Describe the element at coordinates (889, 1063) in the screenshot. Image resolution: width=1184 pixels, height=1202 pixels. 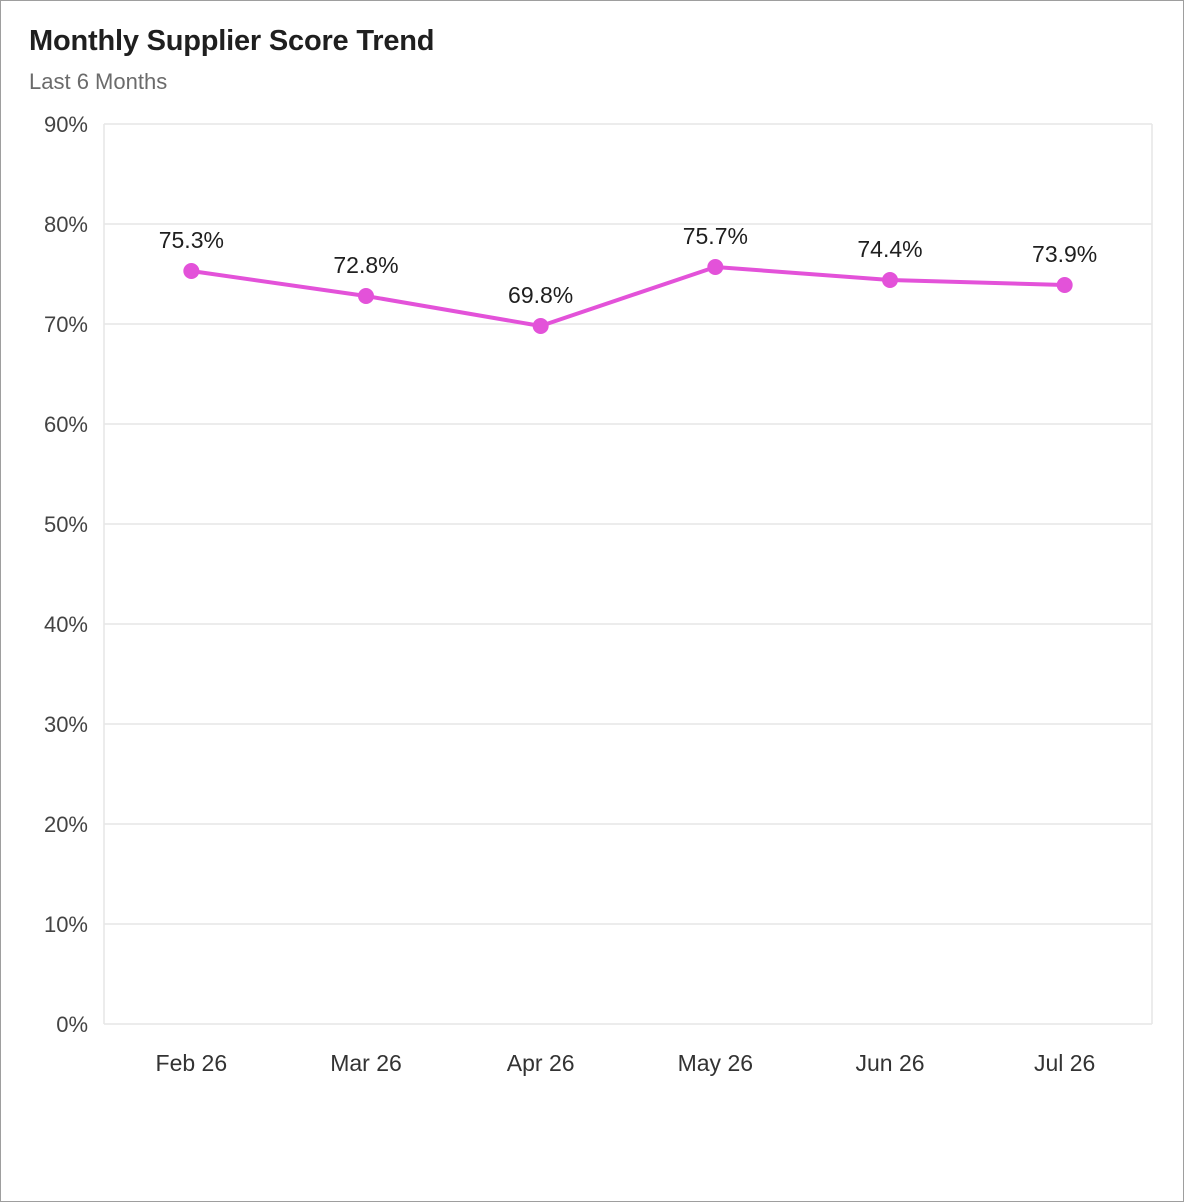
I see `x-tick-label: Jun 26` at that location.